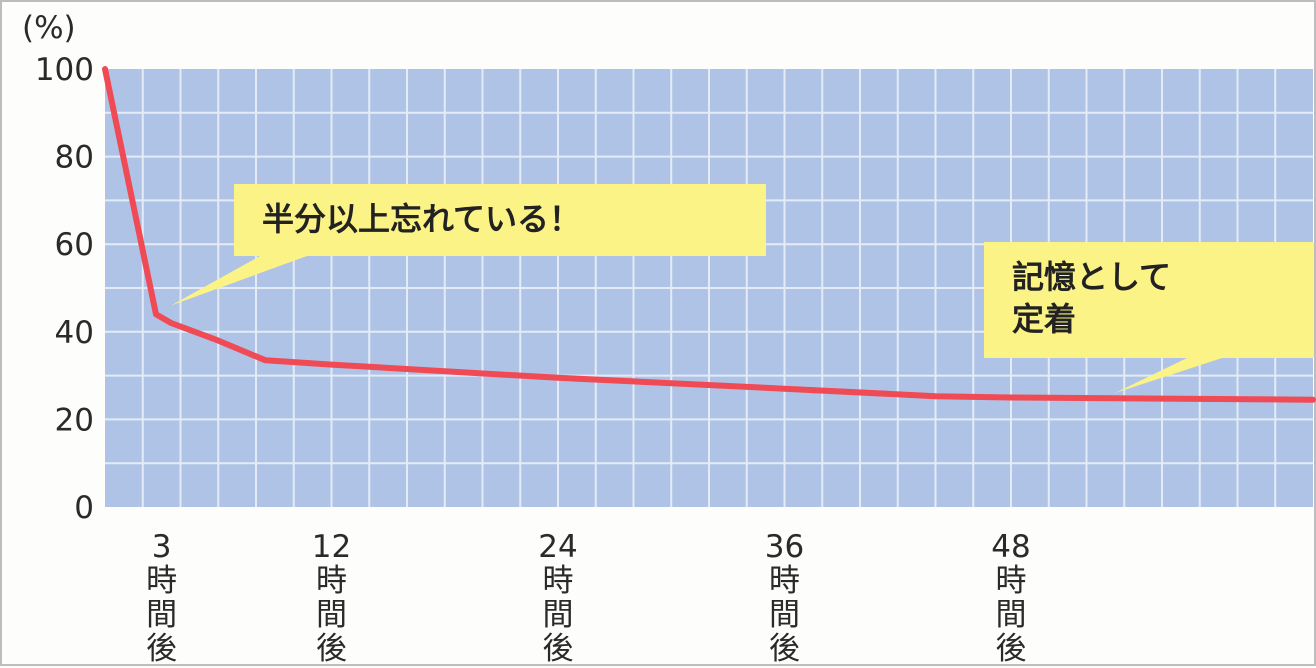  Describe the element at coordinates (84, 508) in the screenshot. I see `y-tick-label: 0` at that location.